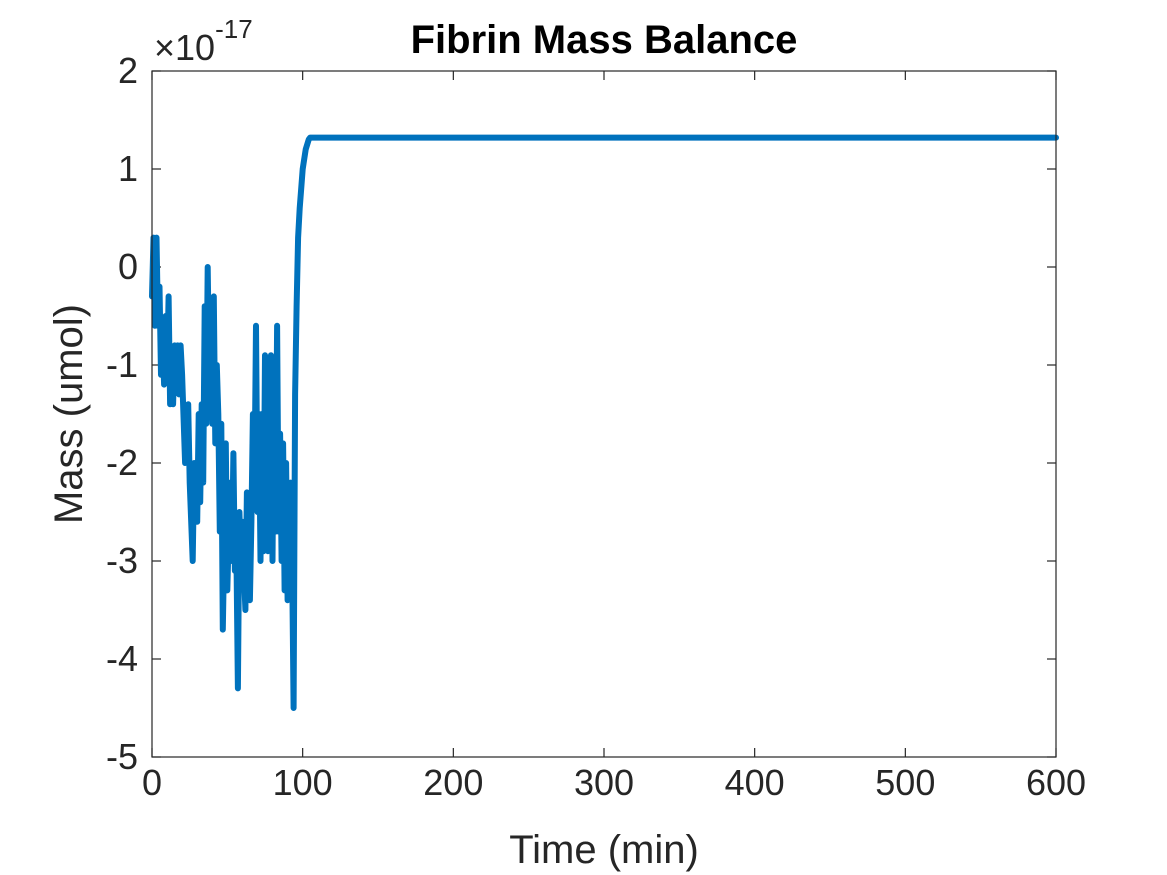  Describe the element at coordinates (122, 658) in the screenshot. I see `y-tick-label: -4` at that location.